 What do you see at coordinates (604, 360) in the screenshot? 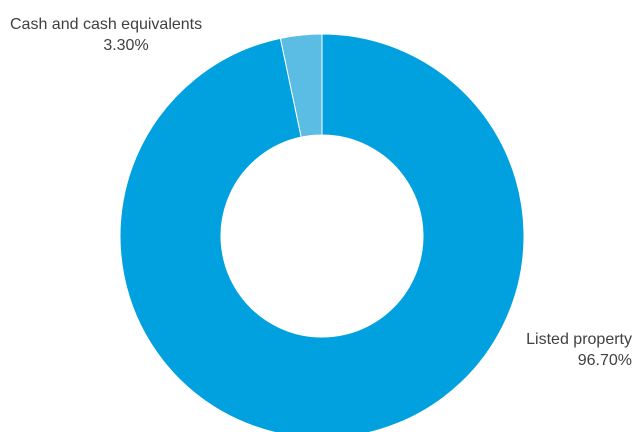
I see `slice-label-value: 96.70%` at bounding box center [604, 360].